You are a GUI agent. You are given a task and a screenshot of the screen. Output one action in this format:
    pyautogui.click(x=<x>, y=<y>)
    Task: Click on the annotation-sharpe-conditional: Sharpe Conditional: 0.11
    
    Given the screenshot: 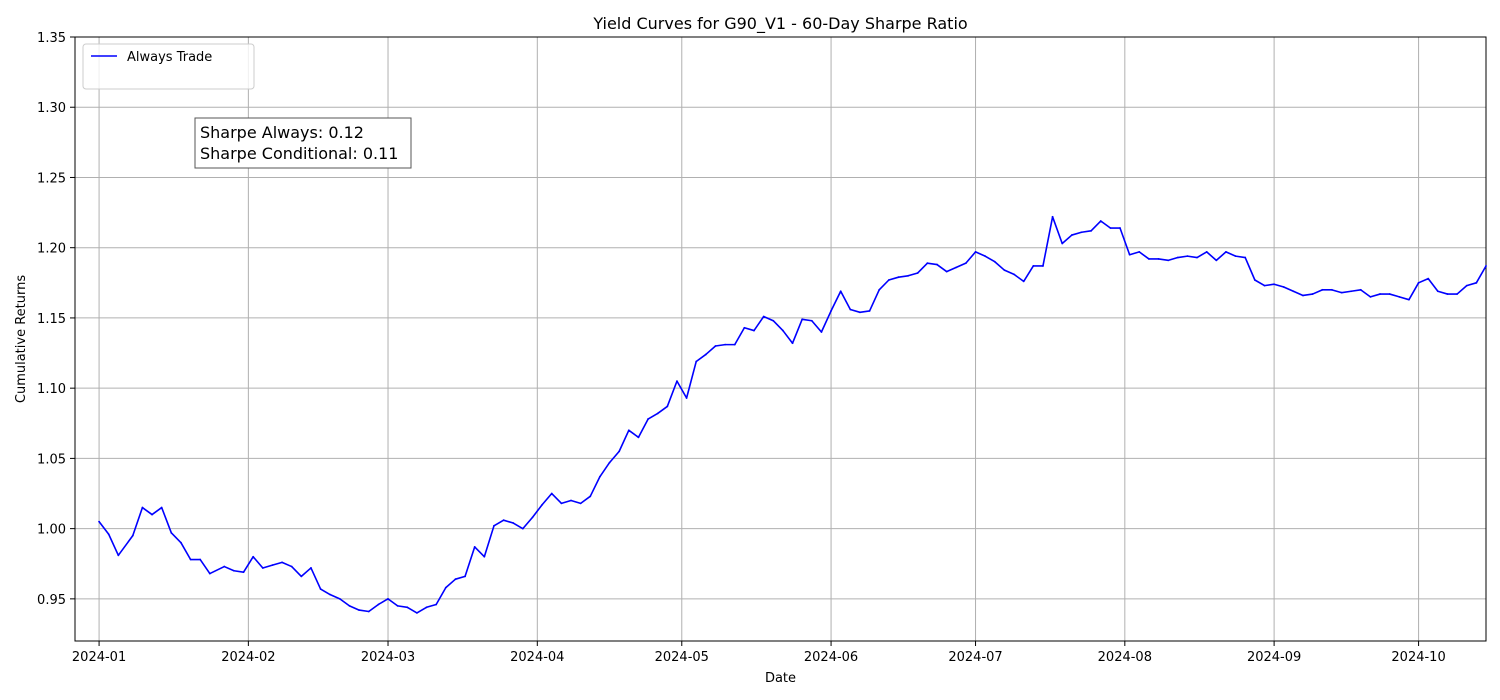 What is the action you would take?
    pyautogui.click(x=299, y=153)
    